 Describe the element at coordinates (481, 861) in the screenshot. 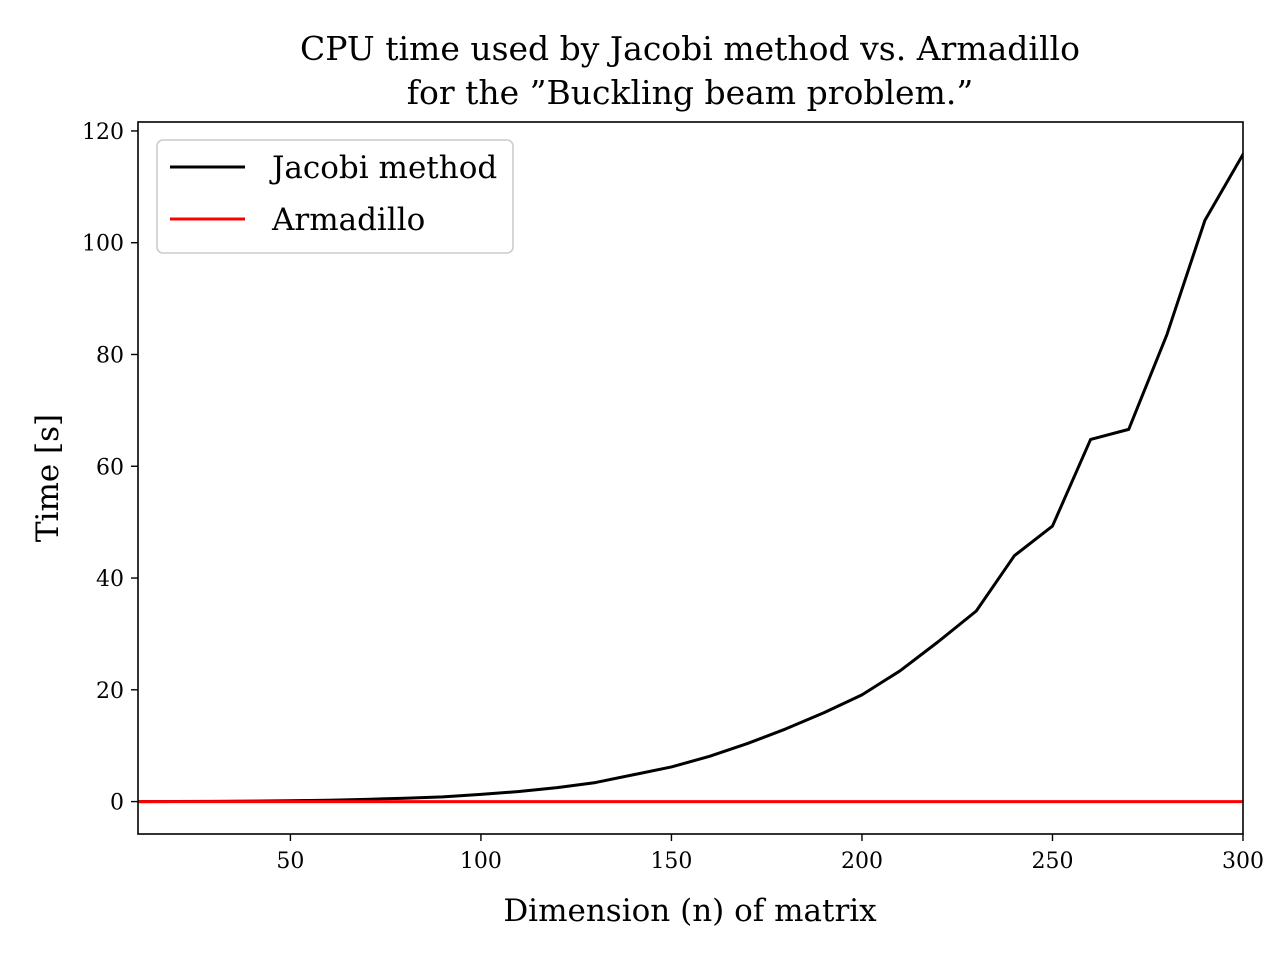

I see `x-tick-label: 100` at that location.